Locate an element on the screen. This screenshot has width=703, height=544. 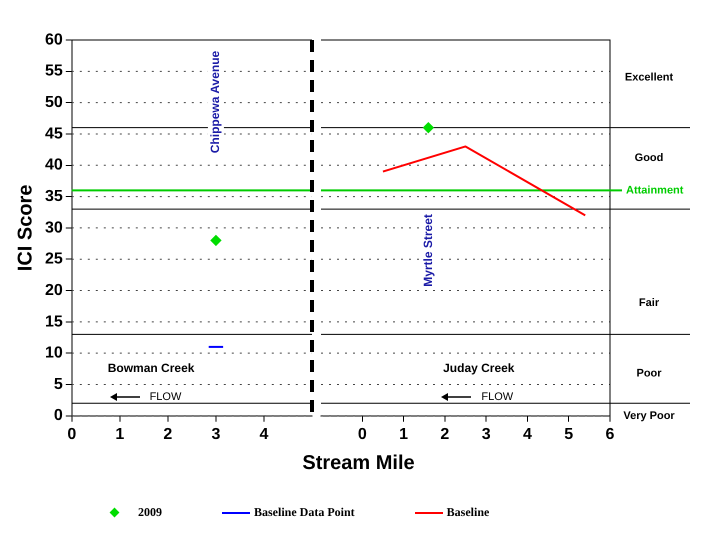
y-tick-label: 35 is located at coordinates (54, 196).